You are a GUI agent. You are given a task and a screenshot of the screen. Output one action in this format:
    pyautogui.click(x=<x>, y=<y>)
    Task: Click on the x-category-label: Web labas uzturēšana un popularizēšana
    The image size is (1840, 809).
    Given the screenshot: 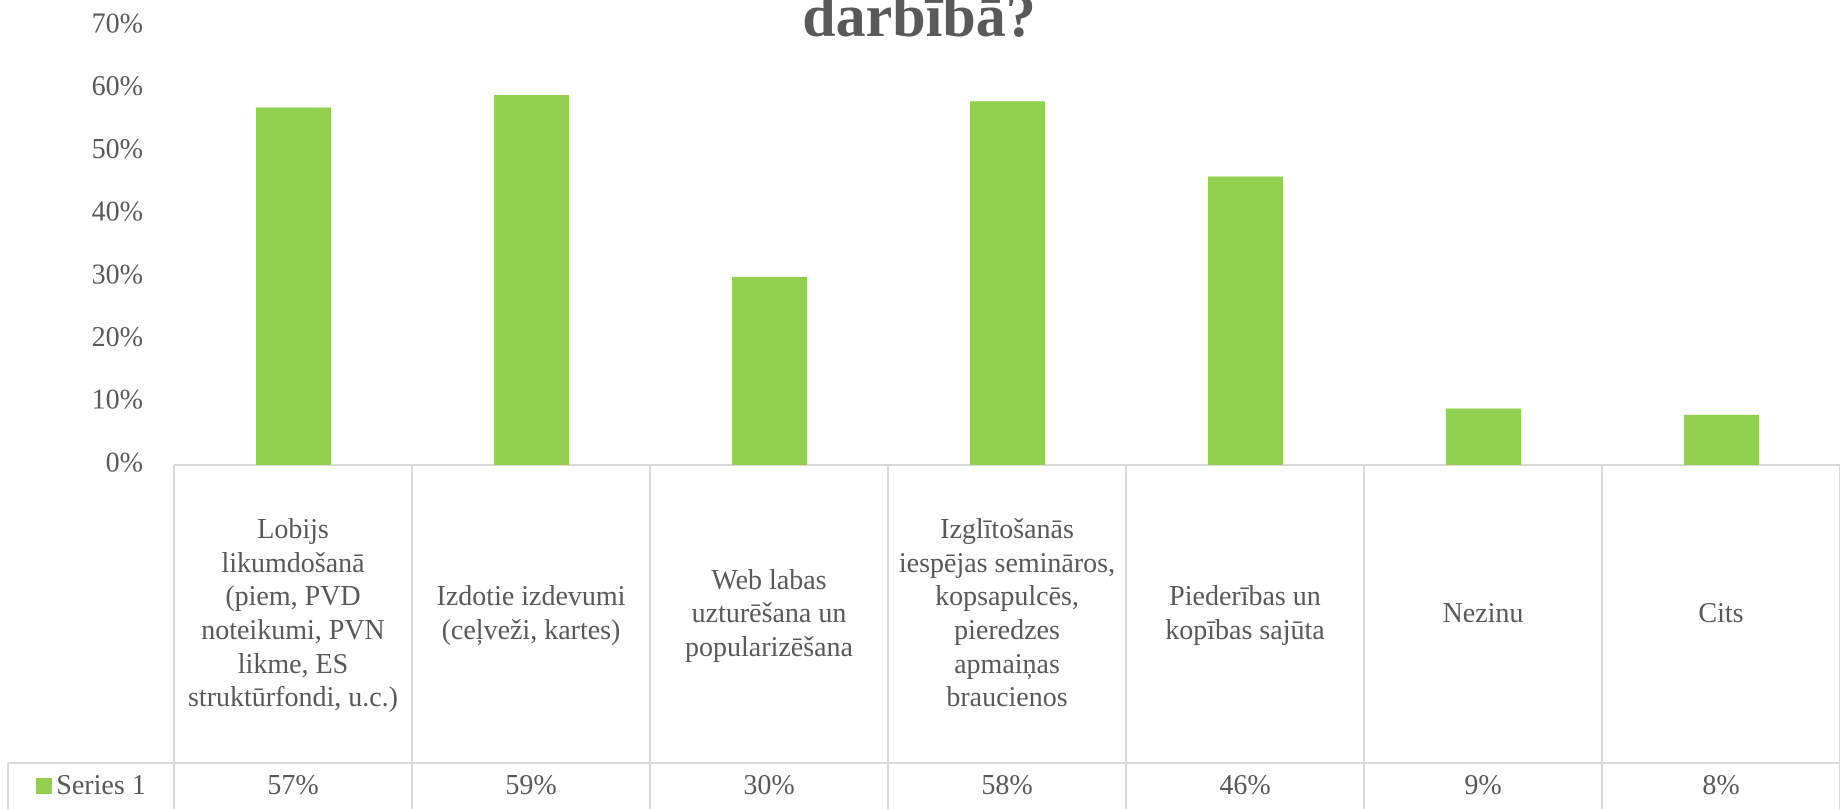 What is the action you would take?
    pyautogui.click(x=769, y=613)
    